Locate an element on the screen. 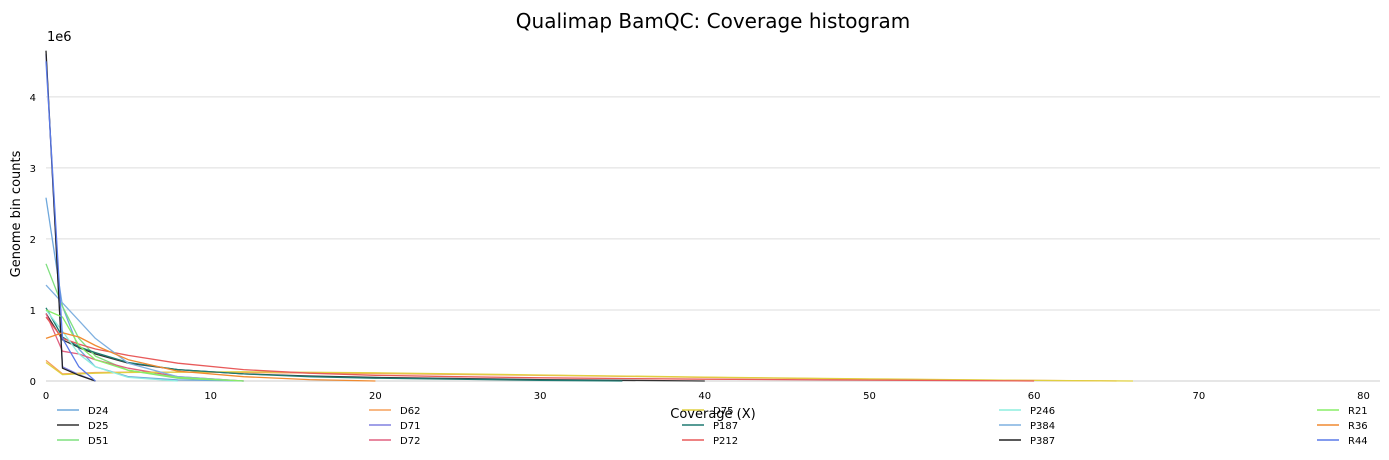  series-line-d51 is located at coordinates (144, 322).